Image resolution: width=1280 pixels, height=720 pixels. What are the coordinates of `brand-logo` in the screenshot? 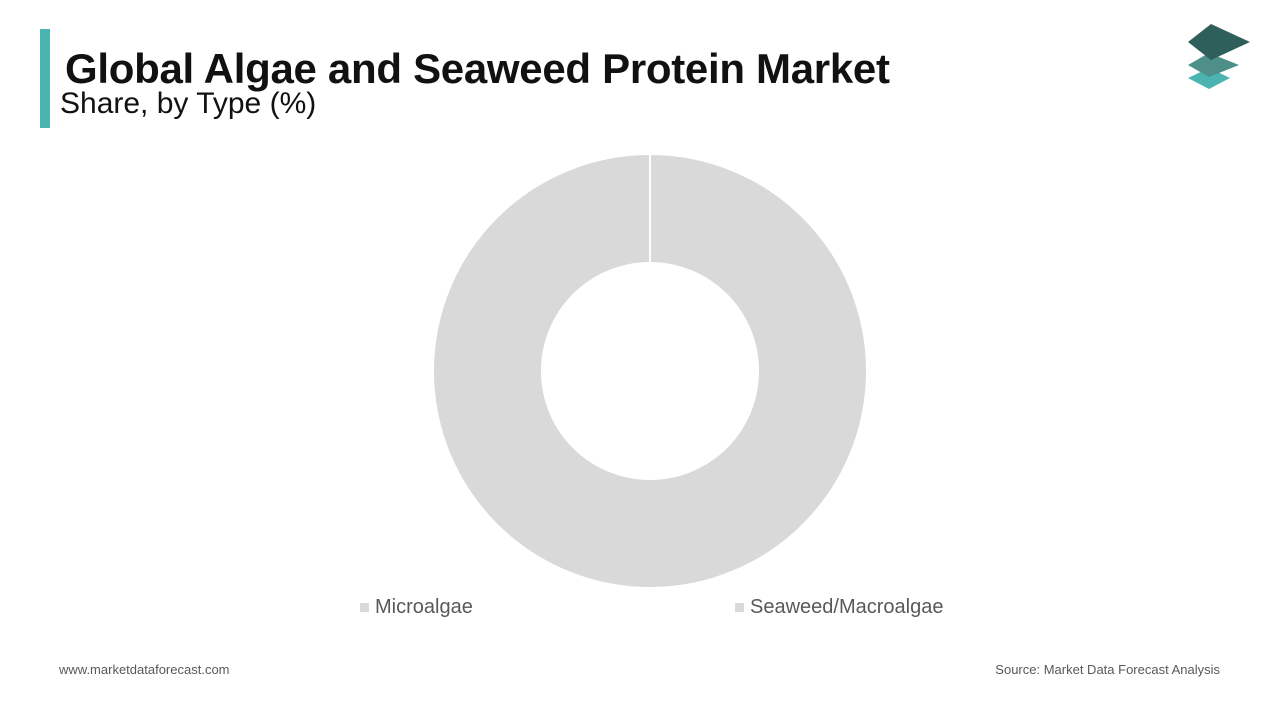 It's located at (1219, 58).